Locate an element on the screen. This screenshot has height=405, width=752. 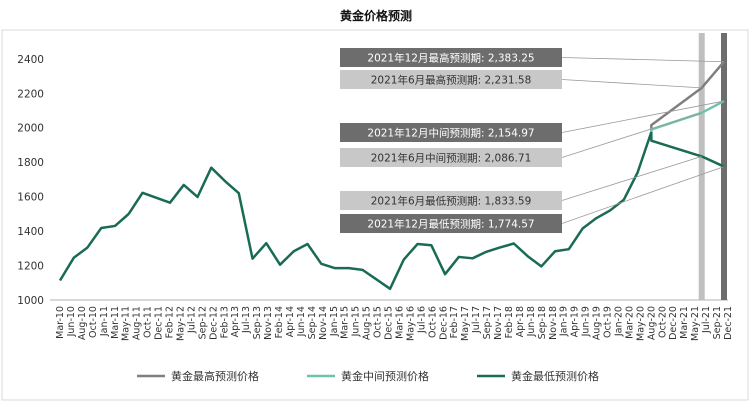
forecast-bar-jun21 is located at coordinates (701, 166).